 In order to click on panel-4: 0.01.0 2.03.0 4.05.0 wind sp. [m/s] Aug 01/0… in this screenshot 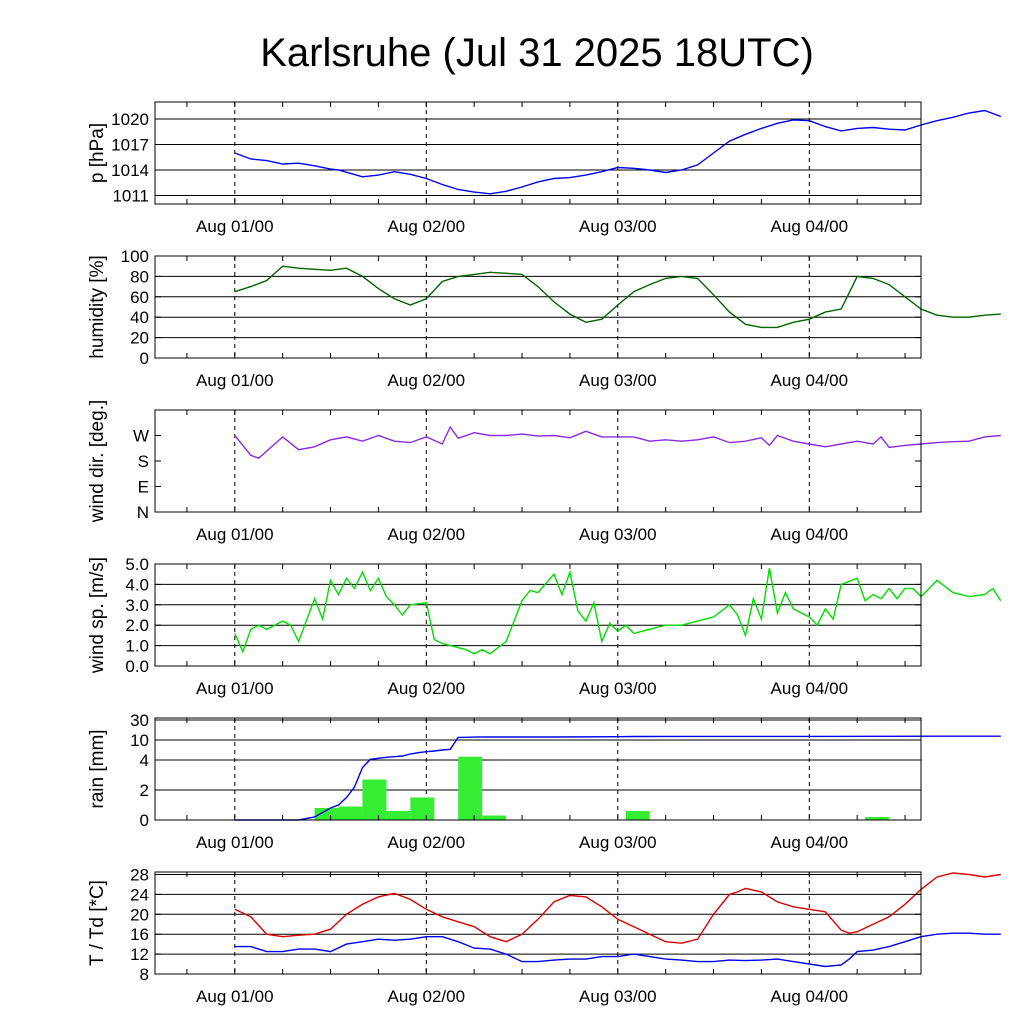, I will do `click(544, 626)`.